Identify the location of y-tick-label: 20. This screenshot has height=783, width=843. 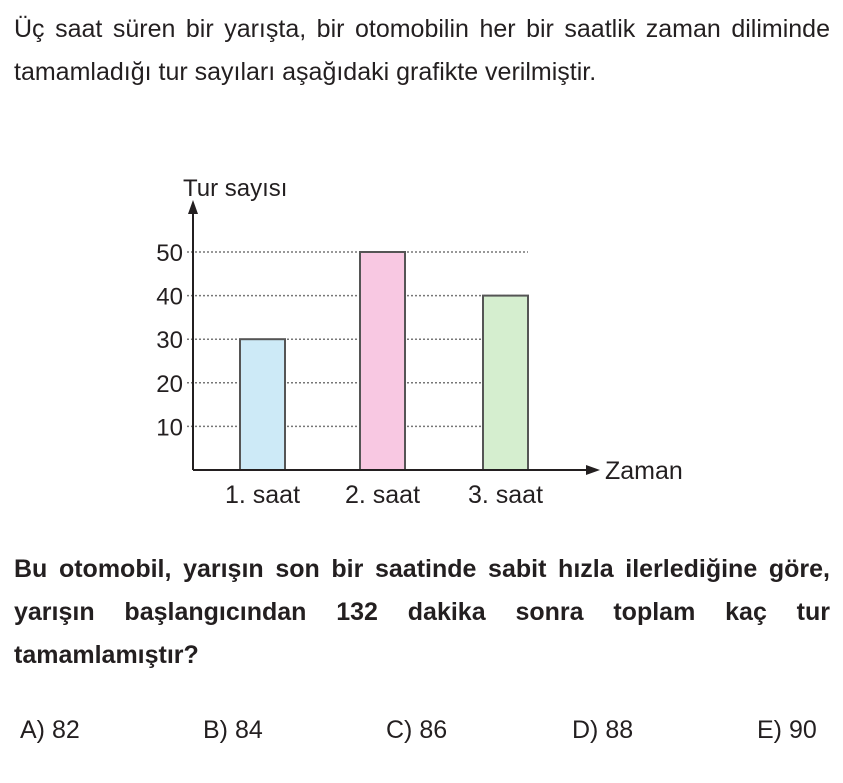
(169, 384).